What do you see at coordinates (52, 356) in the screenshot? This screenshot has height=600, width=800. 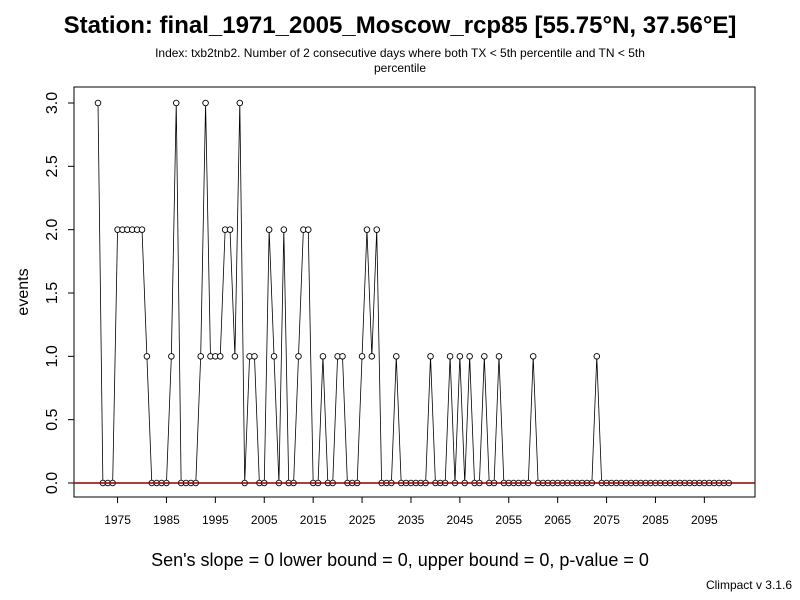 I see `y-tick-label: 1.0` at bounding box center [52, 356].